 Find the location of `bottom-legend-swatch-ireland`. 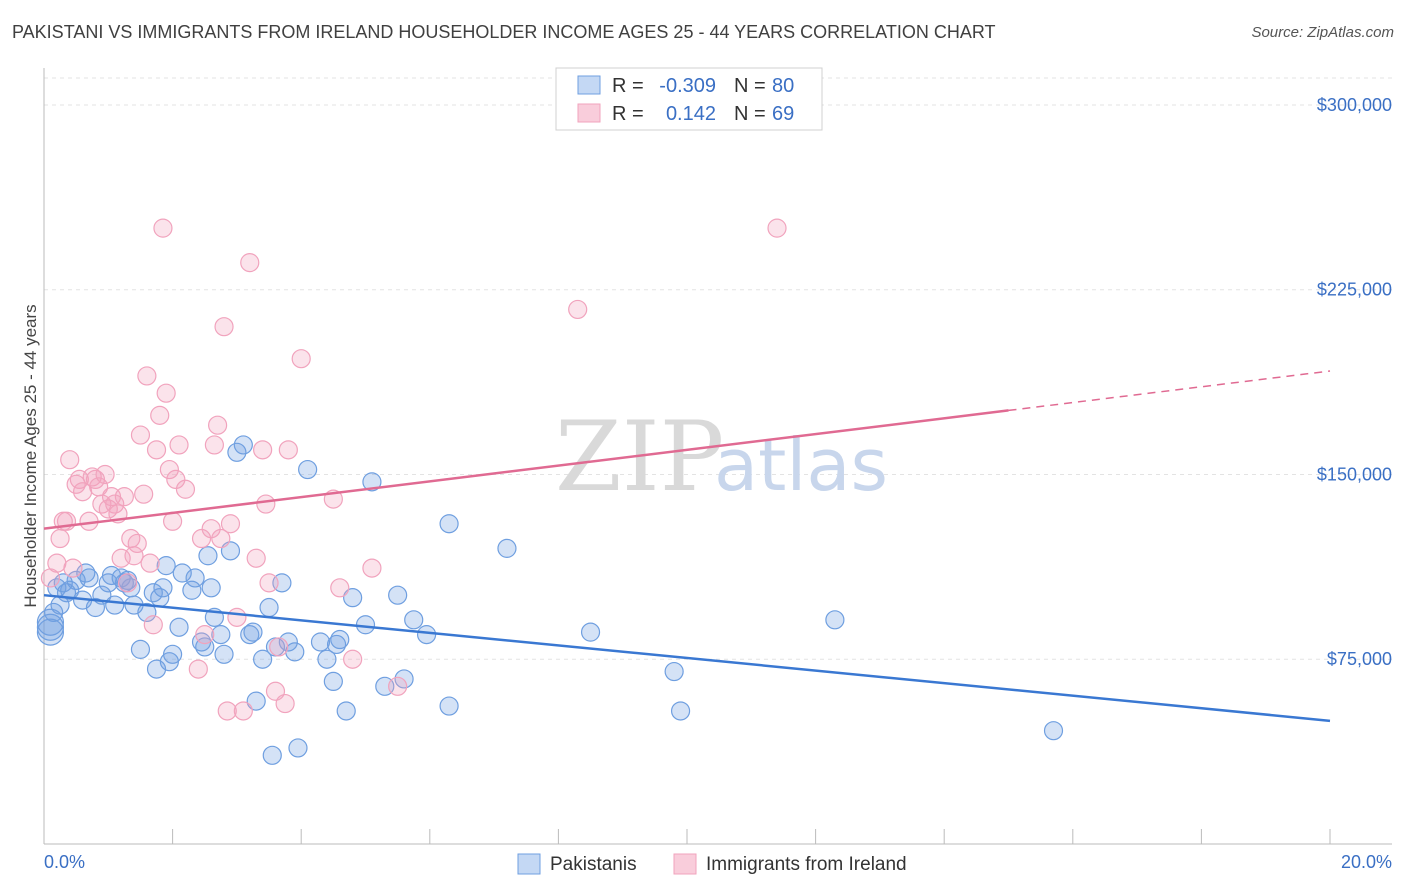

bottom-legend-swatch-ireland is located at coordinates (685, 864).